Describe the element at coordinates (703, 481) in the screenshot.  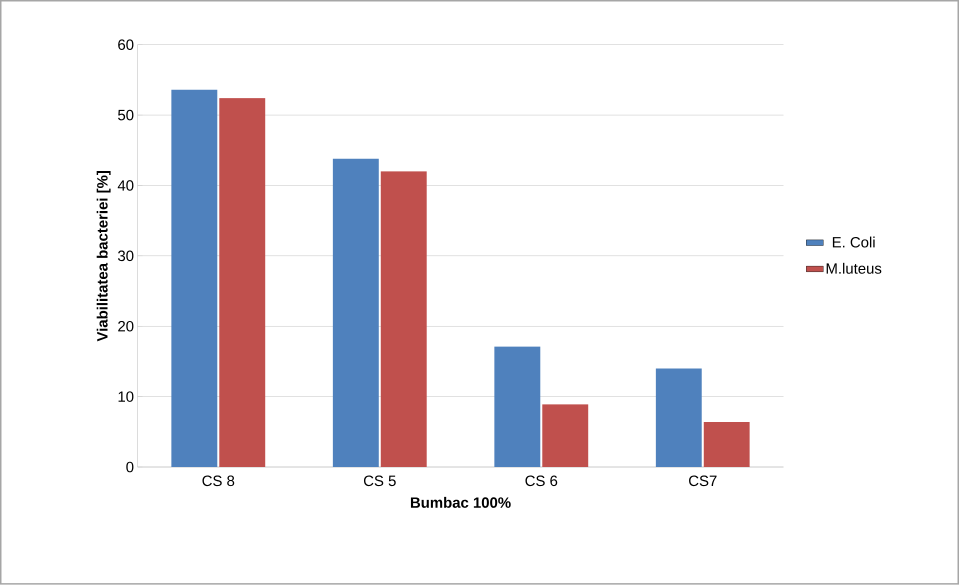
I see `x-tick-label: CS7` at that location.